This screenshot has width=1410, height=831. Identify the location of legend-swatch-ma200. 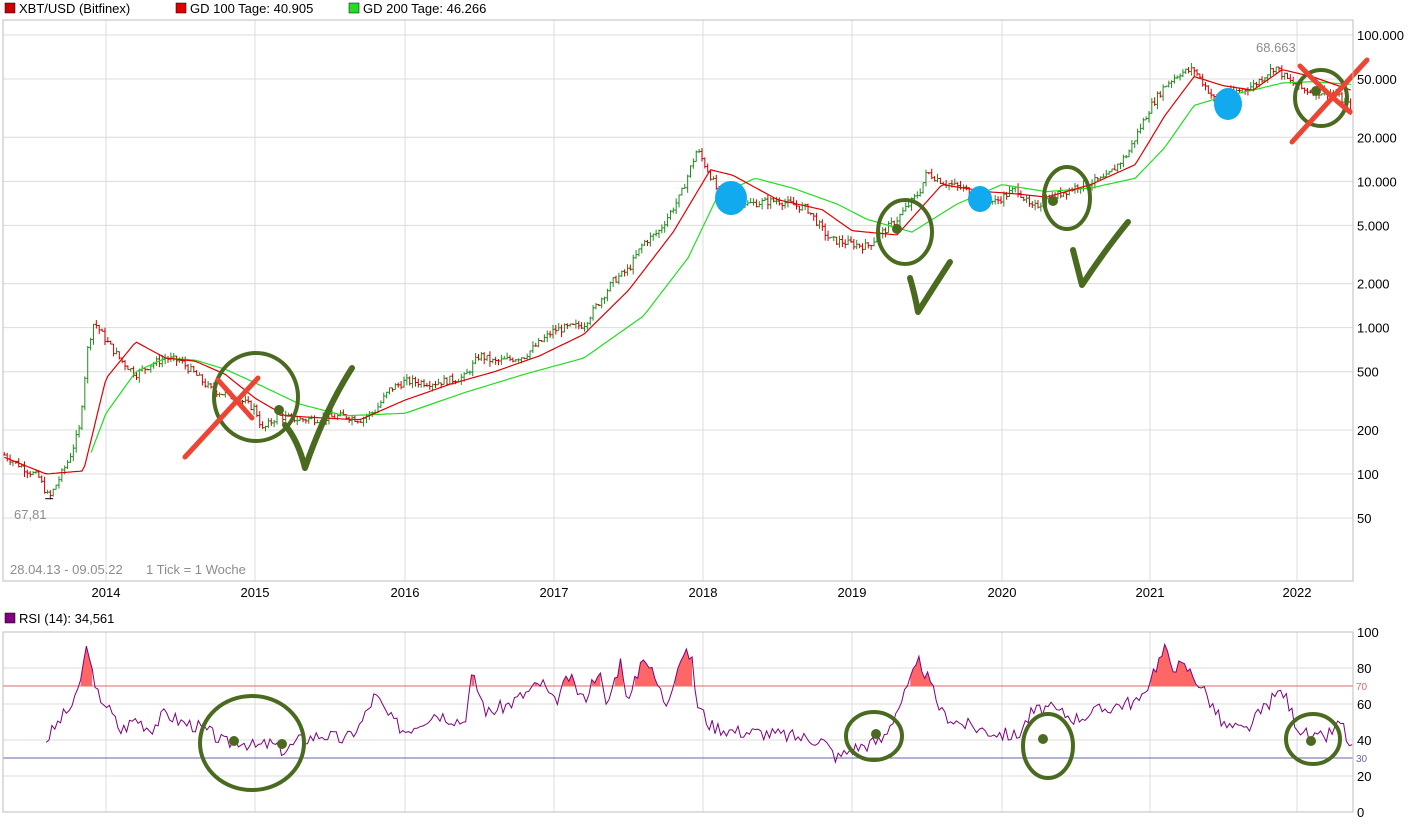
(354, 8).